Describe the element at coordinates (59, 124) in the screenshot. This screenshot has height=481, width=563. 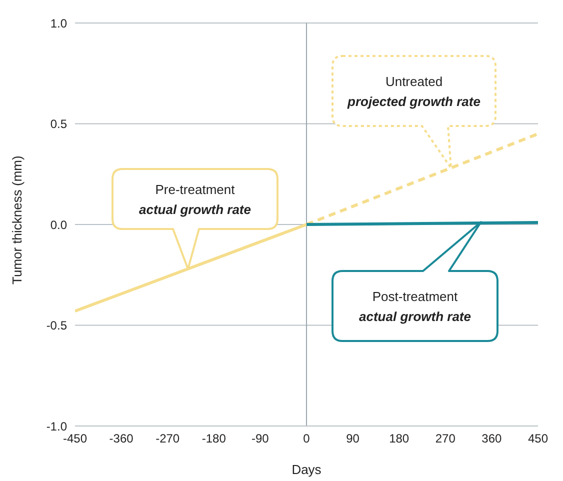
I see `y-tick-label: 0.5` at that location.